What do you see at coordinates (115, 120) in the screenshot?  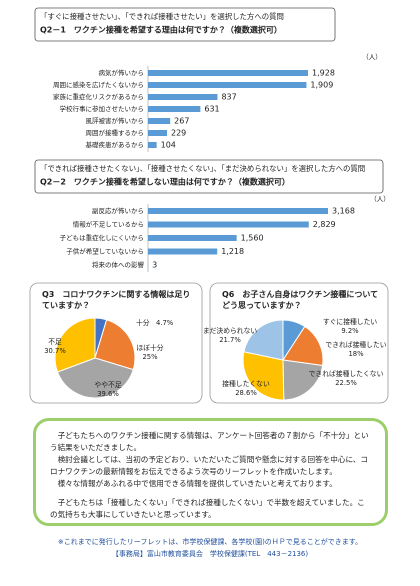 I see `category-label: 風評被害が怖いから` at bounding box center [115, 120].